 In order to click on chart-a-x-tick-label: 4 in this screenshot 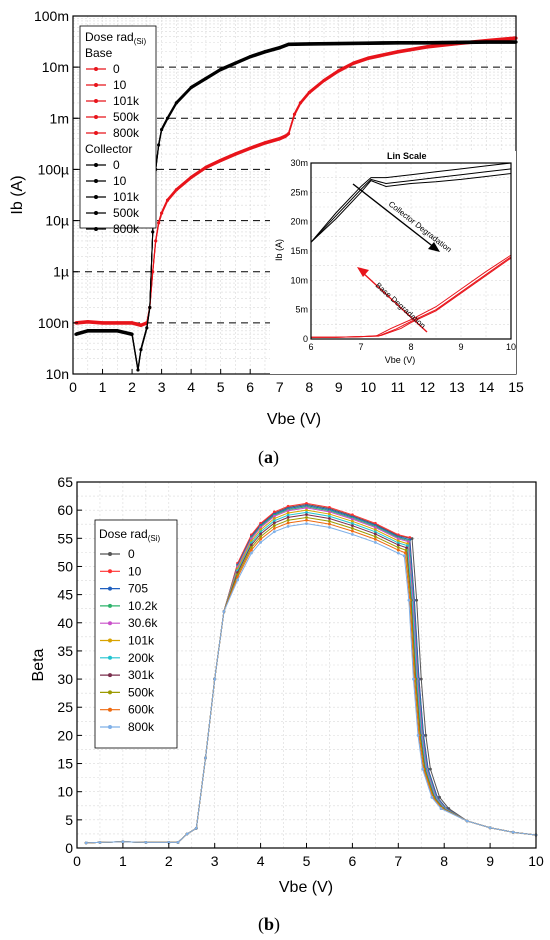, I will do `click(191, 387)`.